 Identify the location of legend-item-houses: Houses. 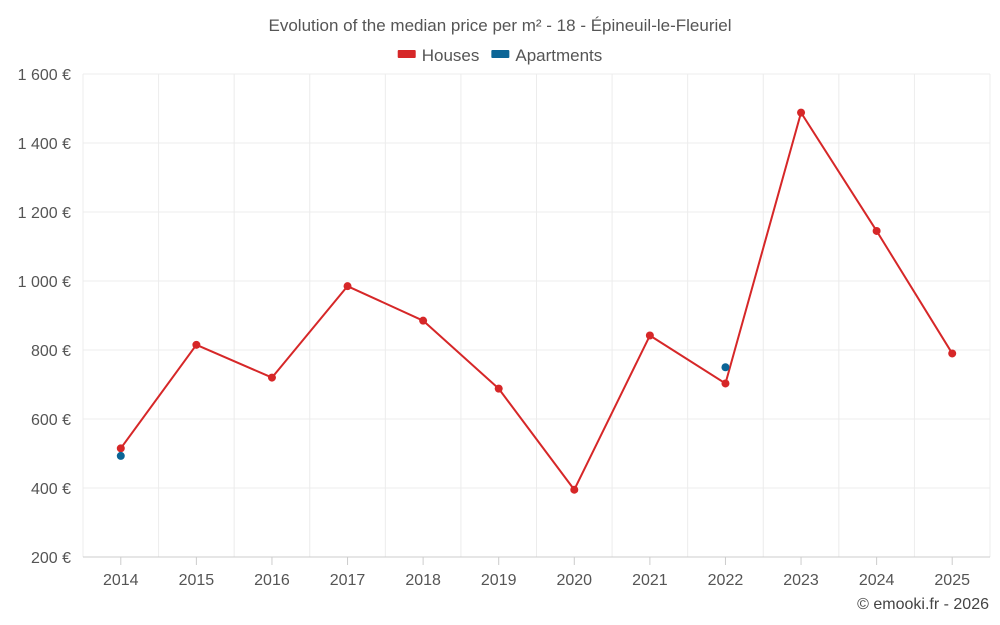
(438, 55).